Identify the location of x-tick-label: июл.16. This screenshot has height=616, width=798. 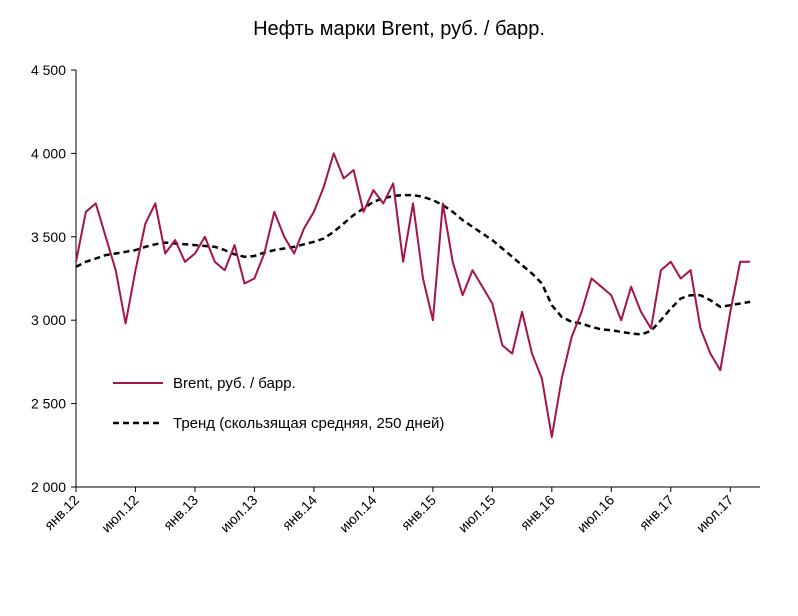
(596, 514).